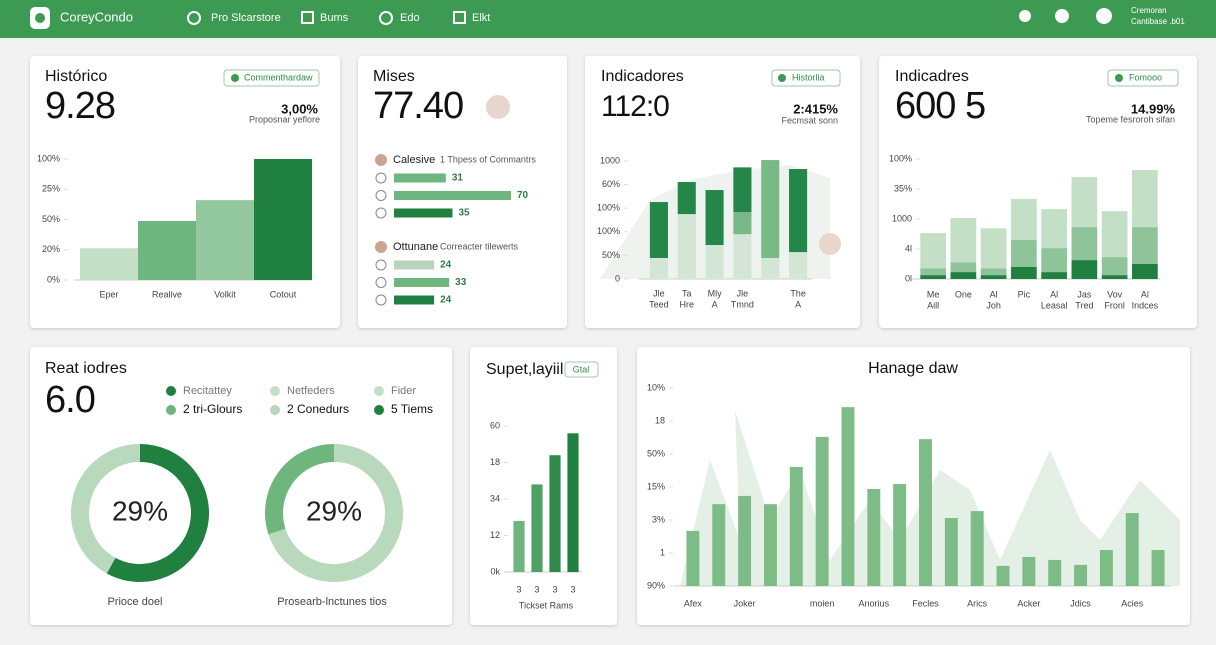 The height and width of the screenshot is (645, 1216). What do you see at coordinates (465, 213) in the screenshot?
I see `value-label: 35` at bounding box center [465, 213].